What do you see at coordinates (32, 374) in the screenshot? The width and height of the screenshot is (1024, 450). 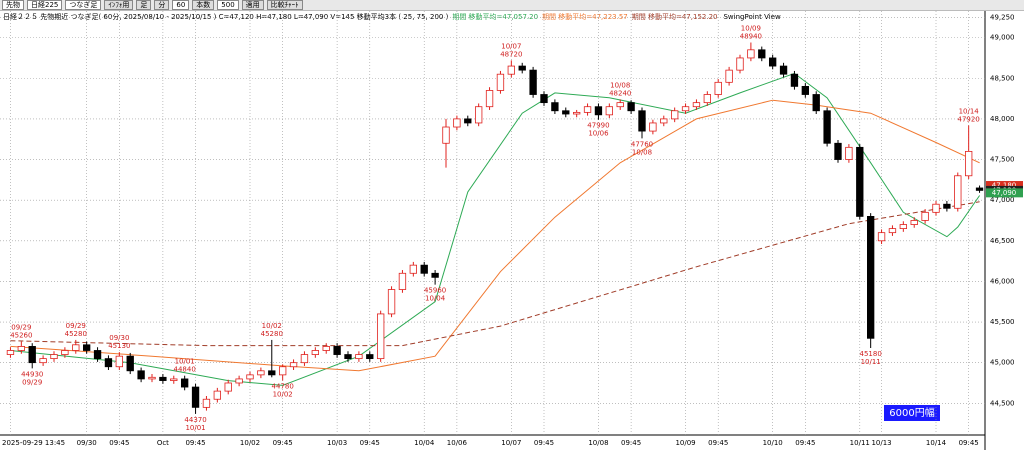 I see `swing-price: 44930` at bounding box center [32, 374].